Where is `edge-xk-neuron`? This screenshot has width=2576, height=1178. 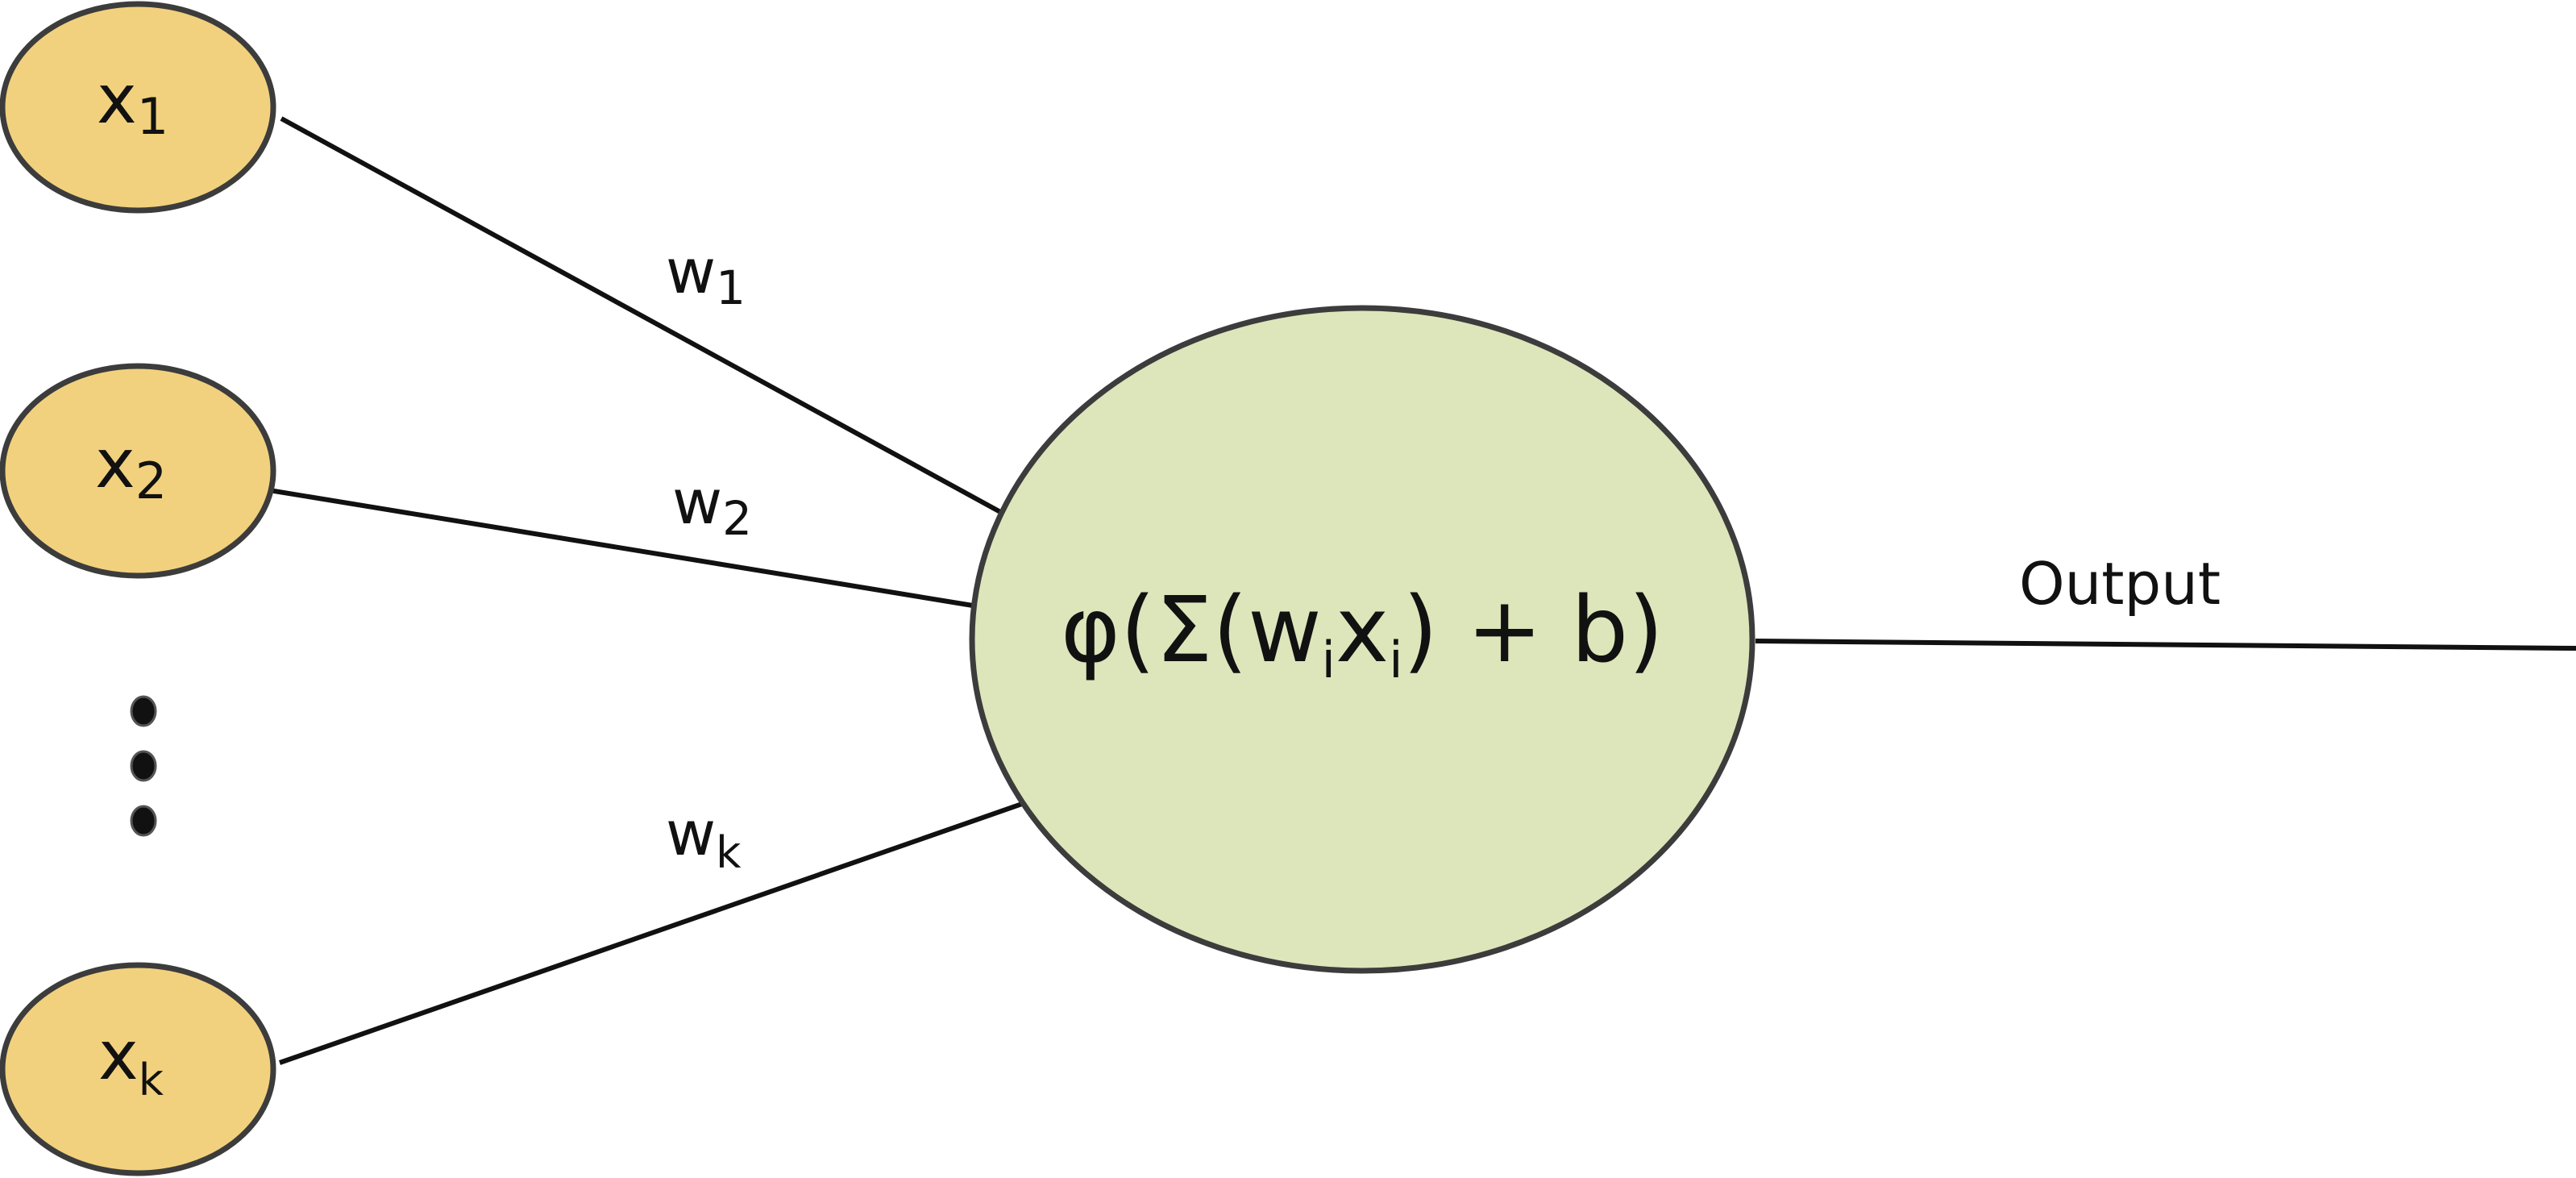
edge-xk-neuron is located at coordinates (652, 933).